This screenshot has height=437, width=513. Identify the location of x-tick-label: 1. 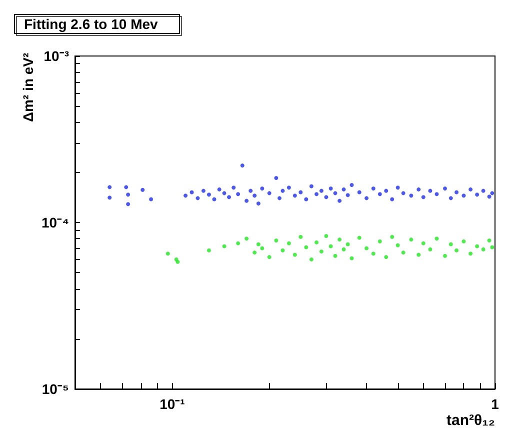
(495, 404).